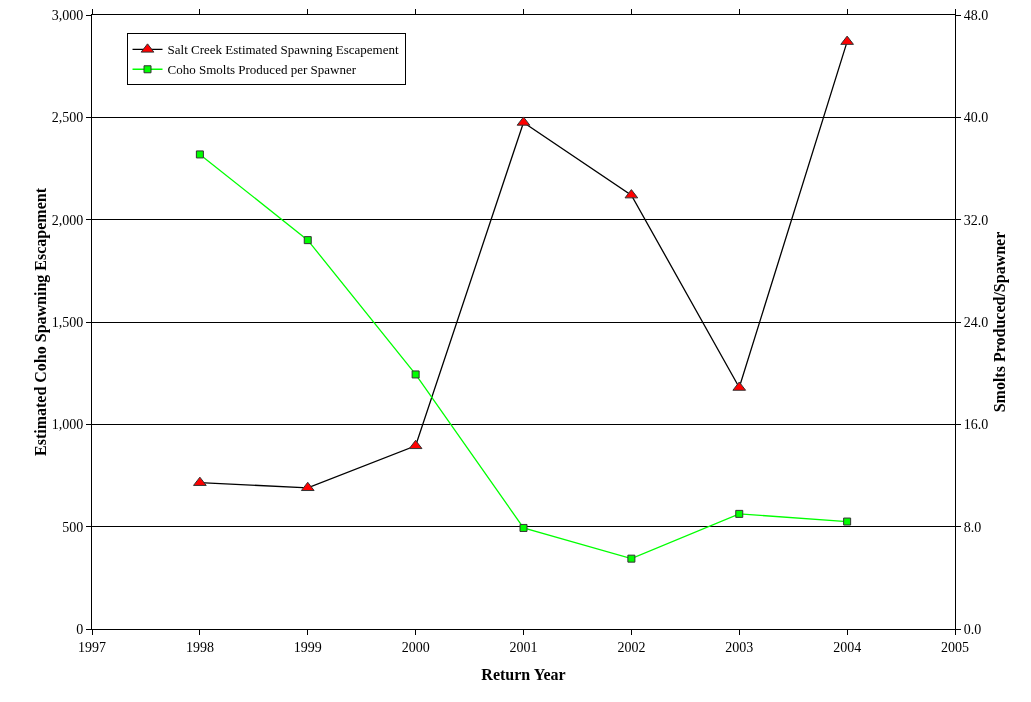 This screenshot has height=702, width=1031. Describe the element at coordinates (1000, 322) in the screenshot. I see `y2-axis-title: Smolts Produced/Spawner` at that location.